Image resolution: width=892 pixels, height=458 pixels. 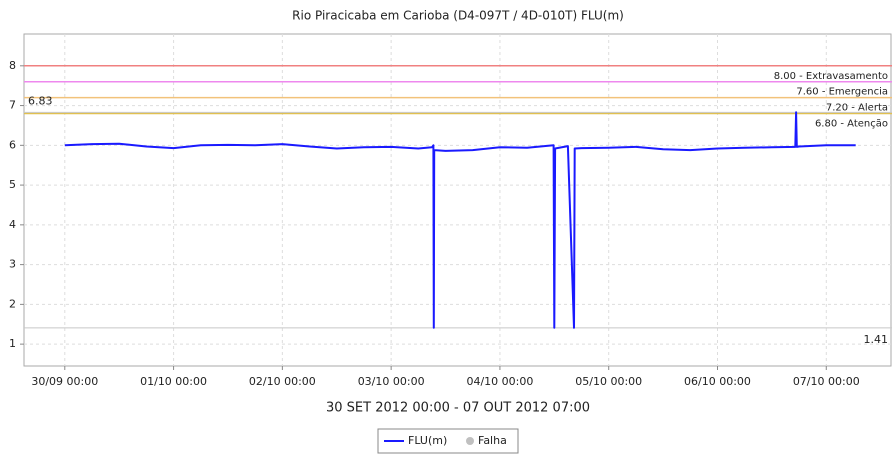 What do you see at coordinates (499, 381) in the screenshot?
I see `x-tick-label: 04/10 00:00` at bounding box center [499, 381].